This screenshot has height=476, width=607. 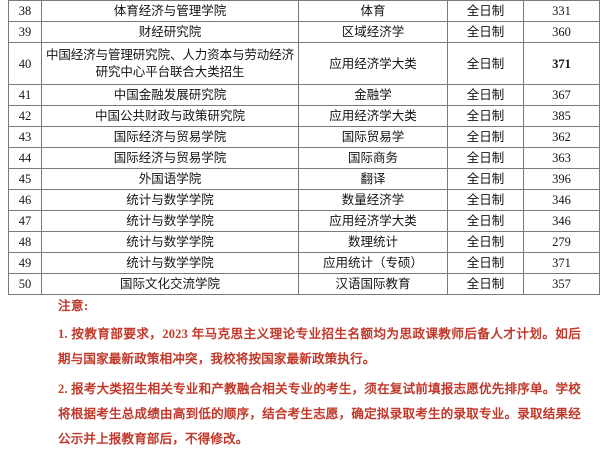 I want to click on cell-index: 45, so click(x=25, y=179).